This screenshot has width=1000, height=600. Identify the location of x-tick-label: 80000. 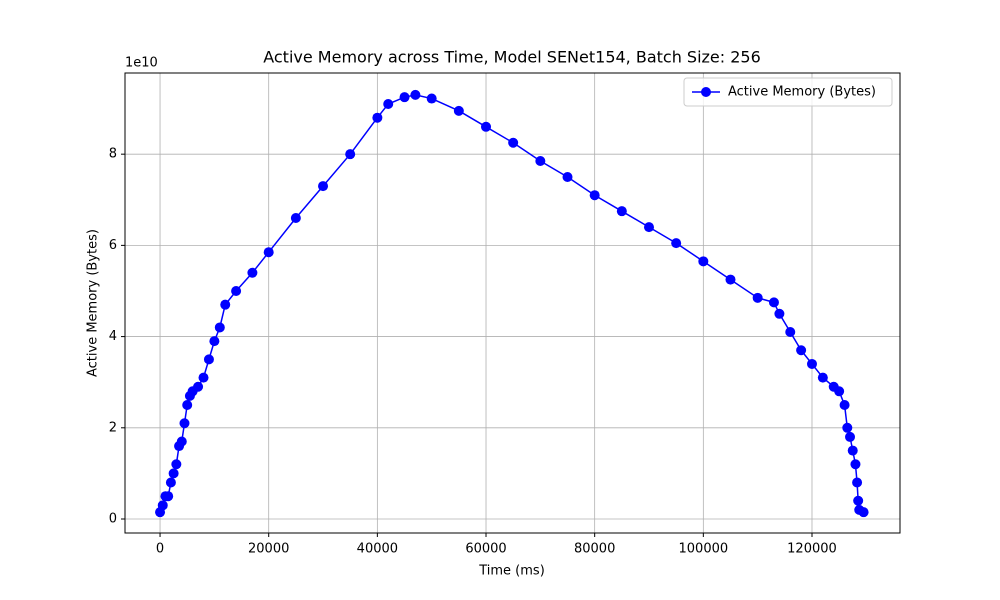
(594, 549).